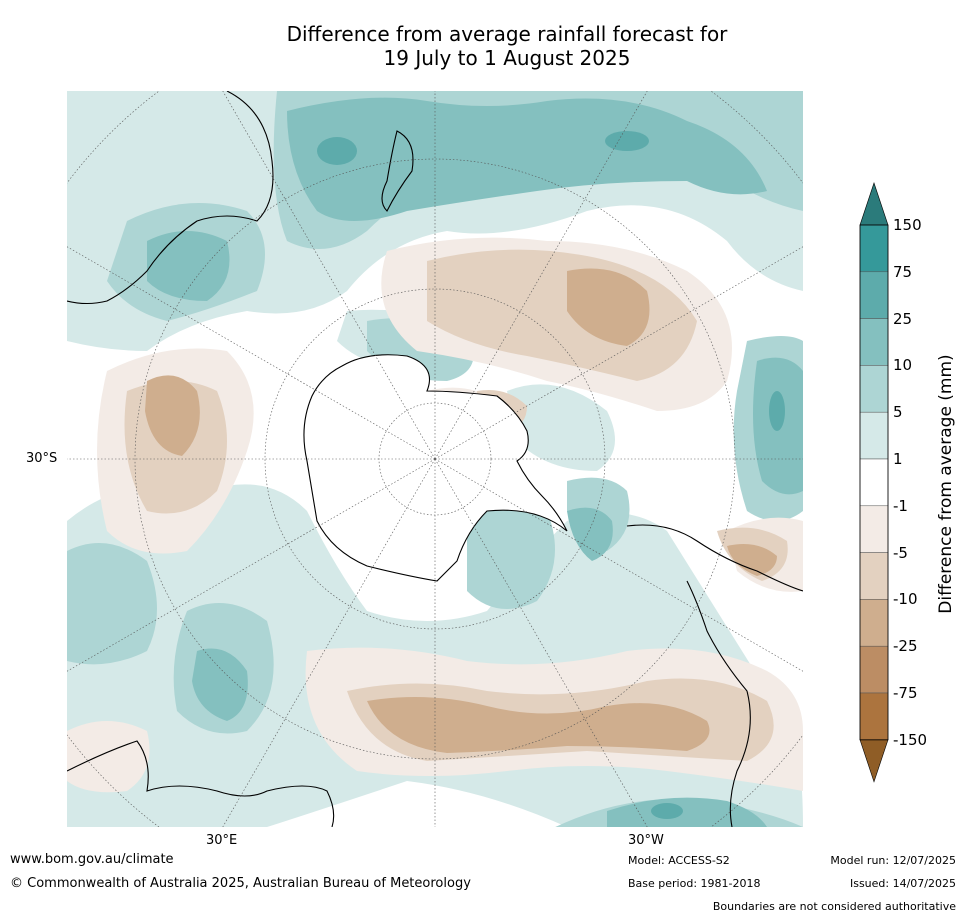 This screenshot has width=965, height=919. Describe the element at coordinates (903, 365) in the screenshot. I see `colorbar-tick-label: 10` at that location.